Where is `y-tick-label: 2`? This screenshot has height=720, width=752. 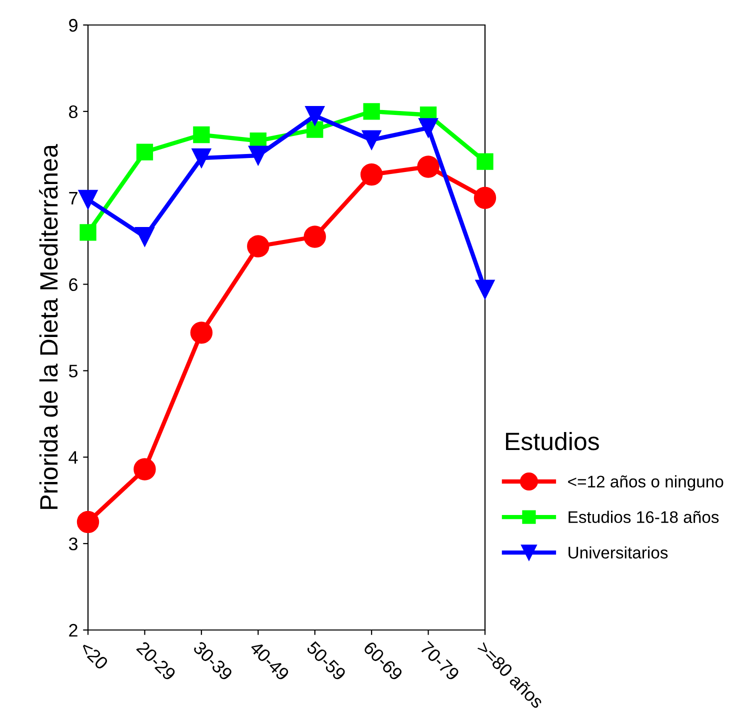 y-tick-label: 2 is located at coordinates (73, 630).